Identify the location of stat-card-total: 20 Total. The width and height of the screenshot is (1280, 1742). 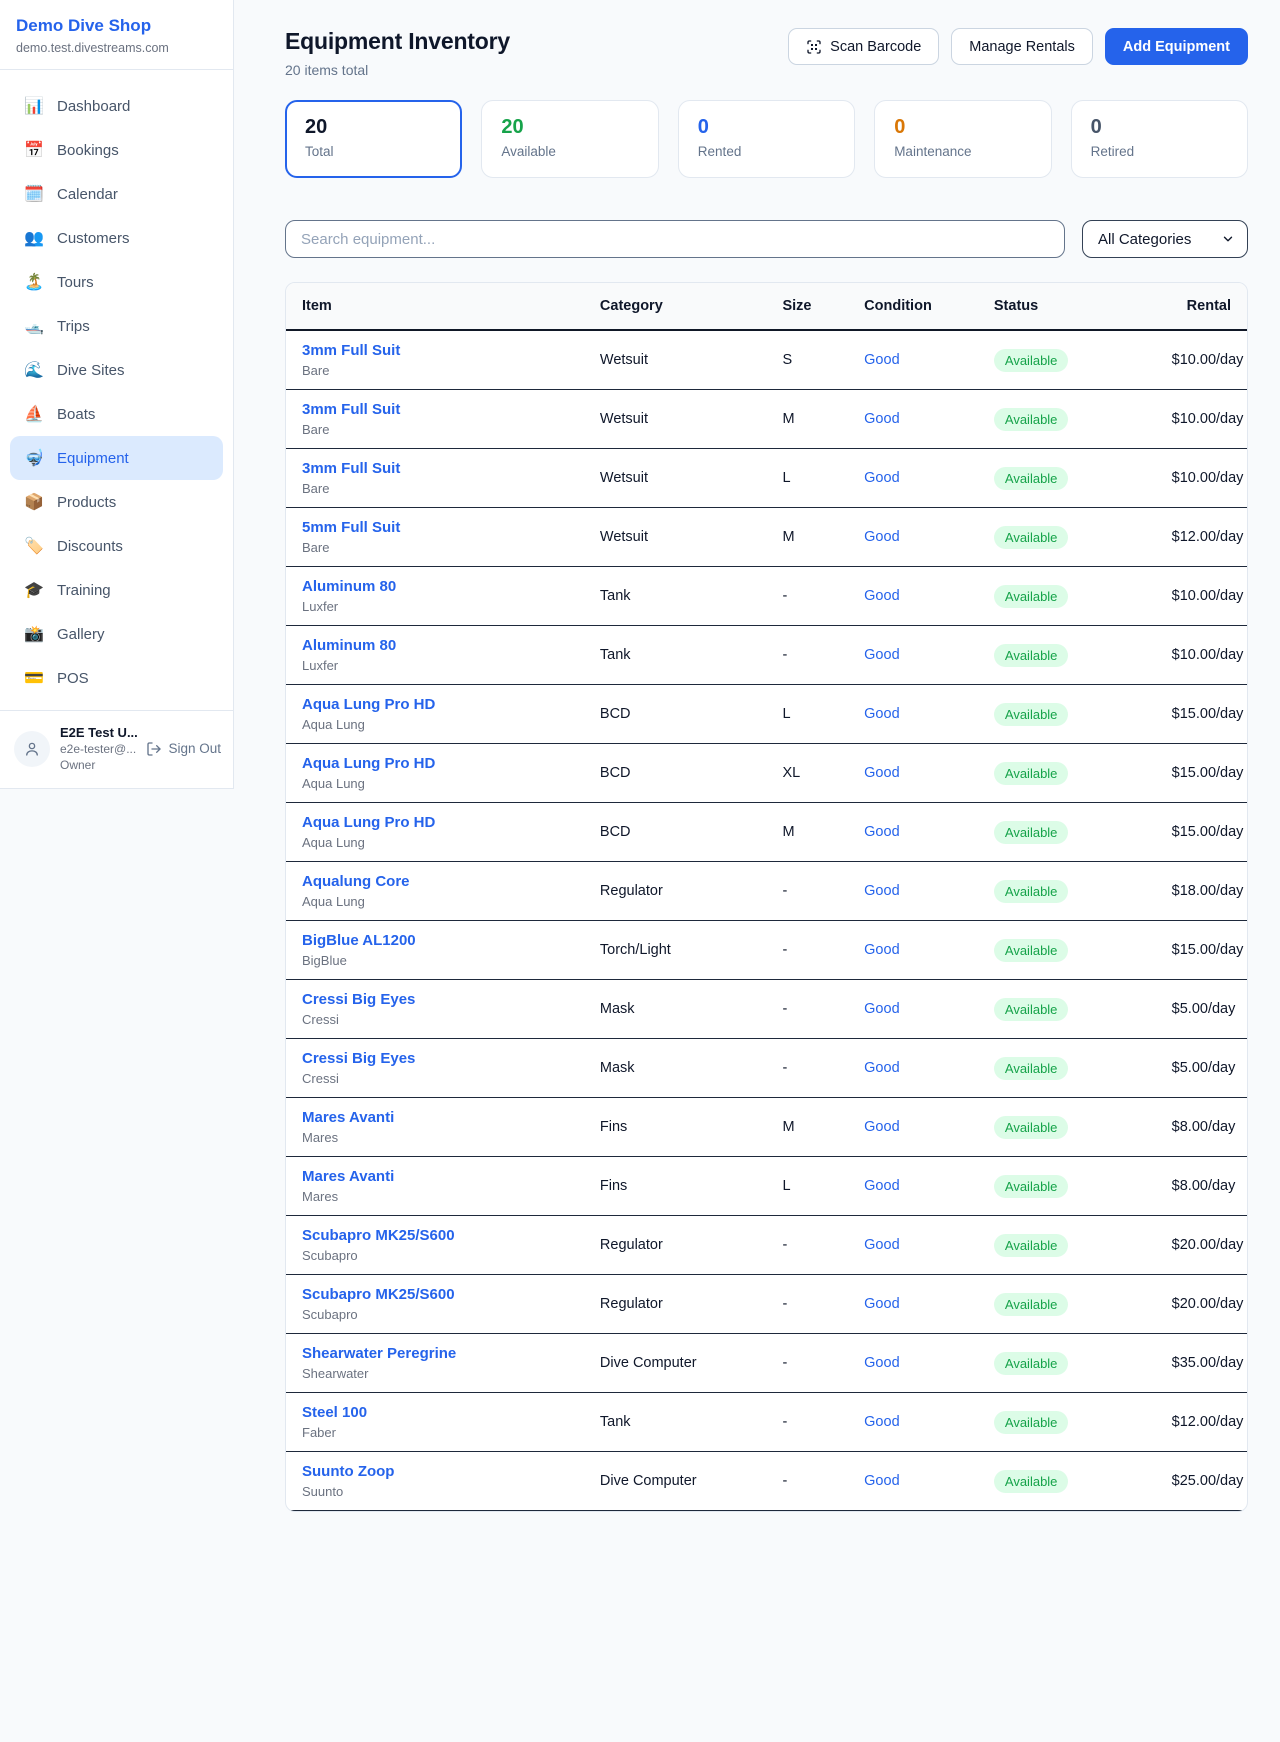
(374, 139).